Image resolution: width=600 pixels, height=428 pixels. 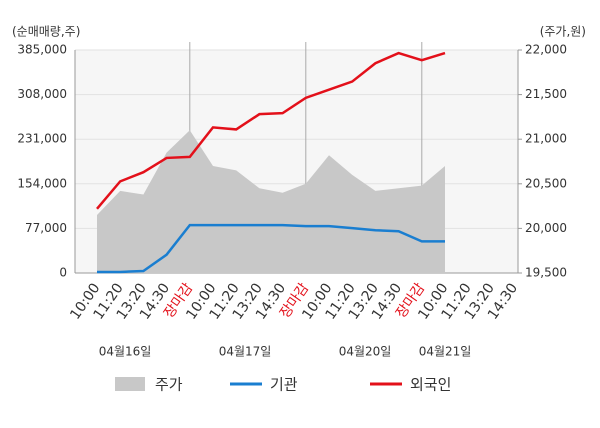 I want to click on legend-label: 기관, so click(x=284, y=385).